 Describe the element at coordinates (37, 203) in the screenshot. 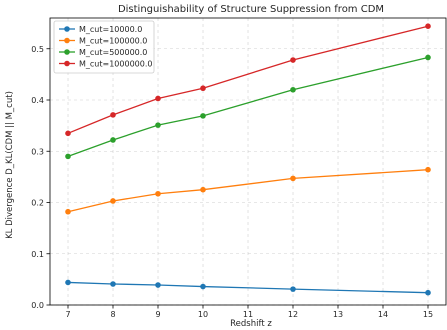

I see `y-tick-label: 0.2` at that location.